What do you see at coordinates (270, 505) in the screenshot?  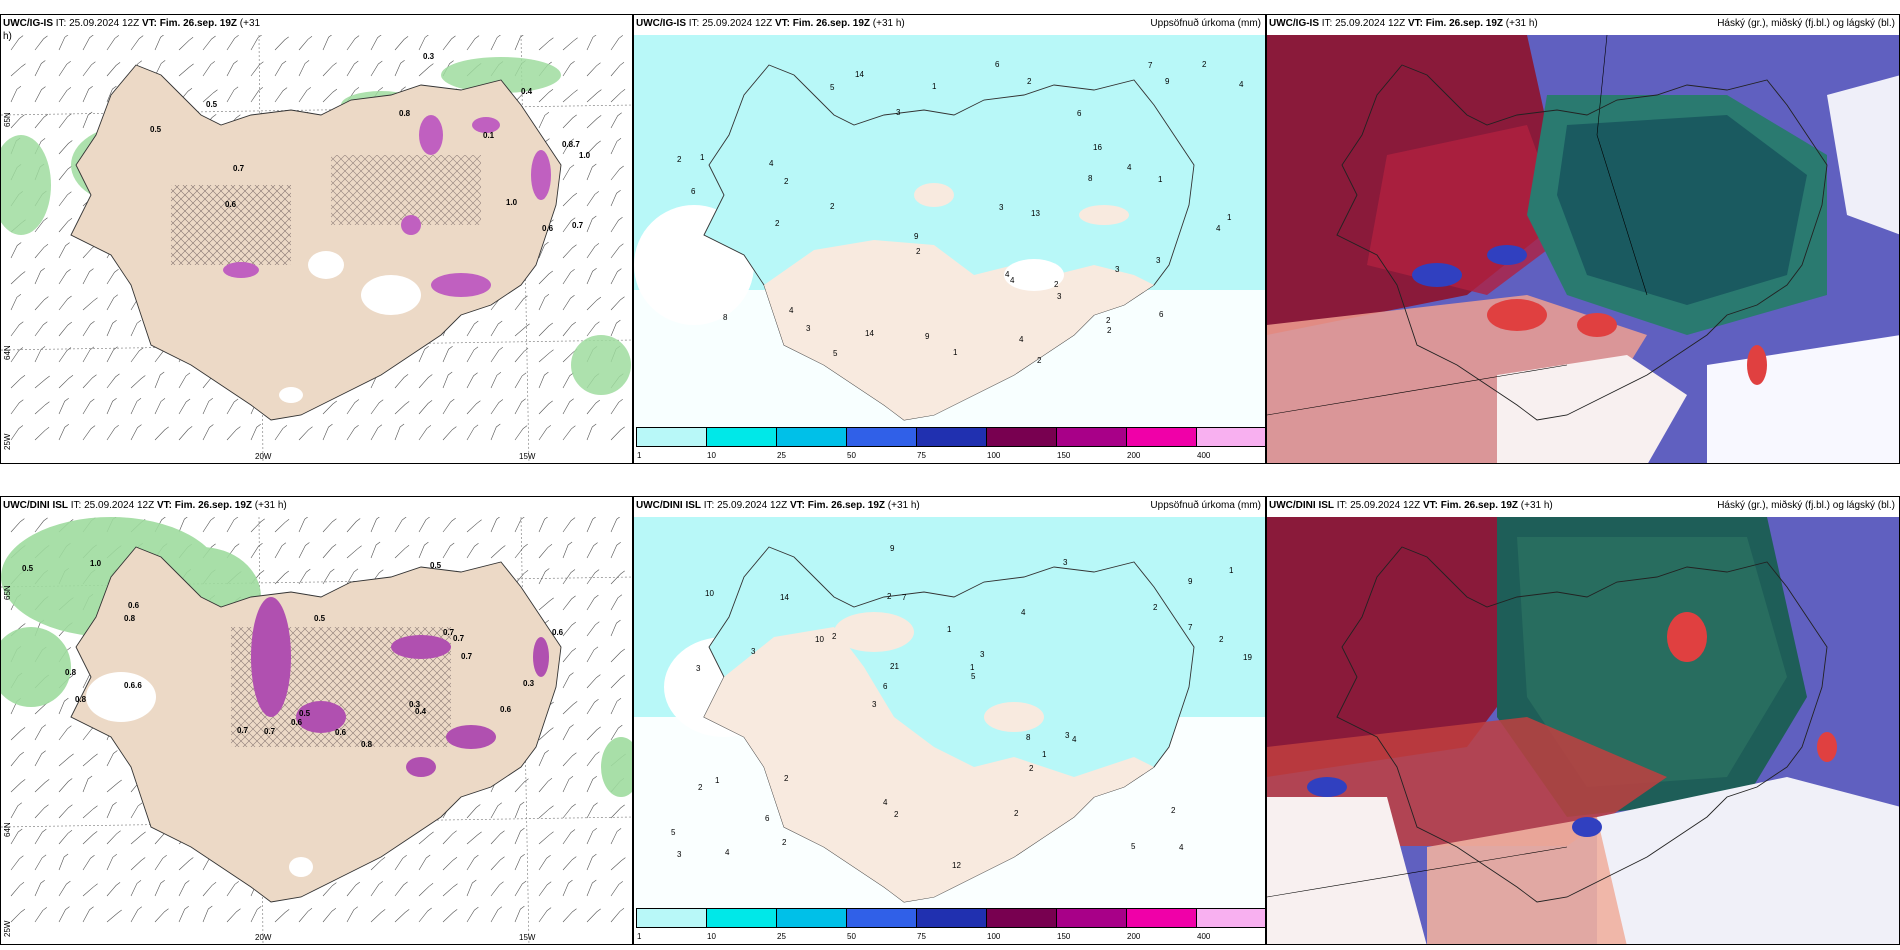 I see `lead-time: (+31 h)` at bounding box center [270, 505].